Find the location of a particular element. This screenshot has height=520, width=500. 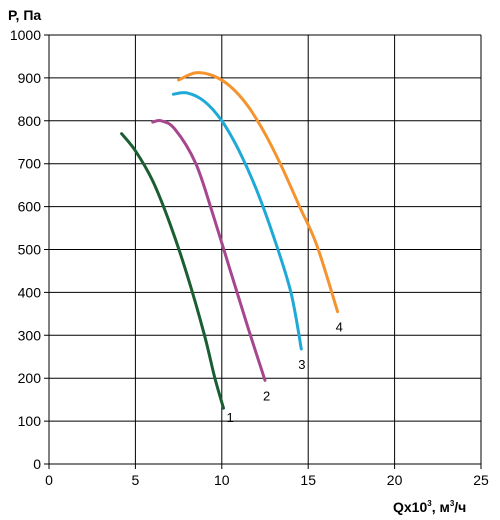

y-tick-label: 800 is located at coordinates (30, 121).